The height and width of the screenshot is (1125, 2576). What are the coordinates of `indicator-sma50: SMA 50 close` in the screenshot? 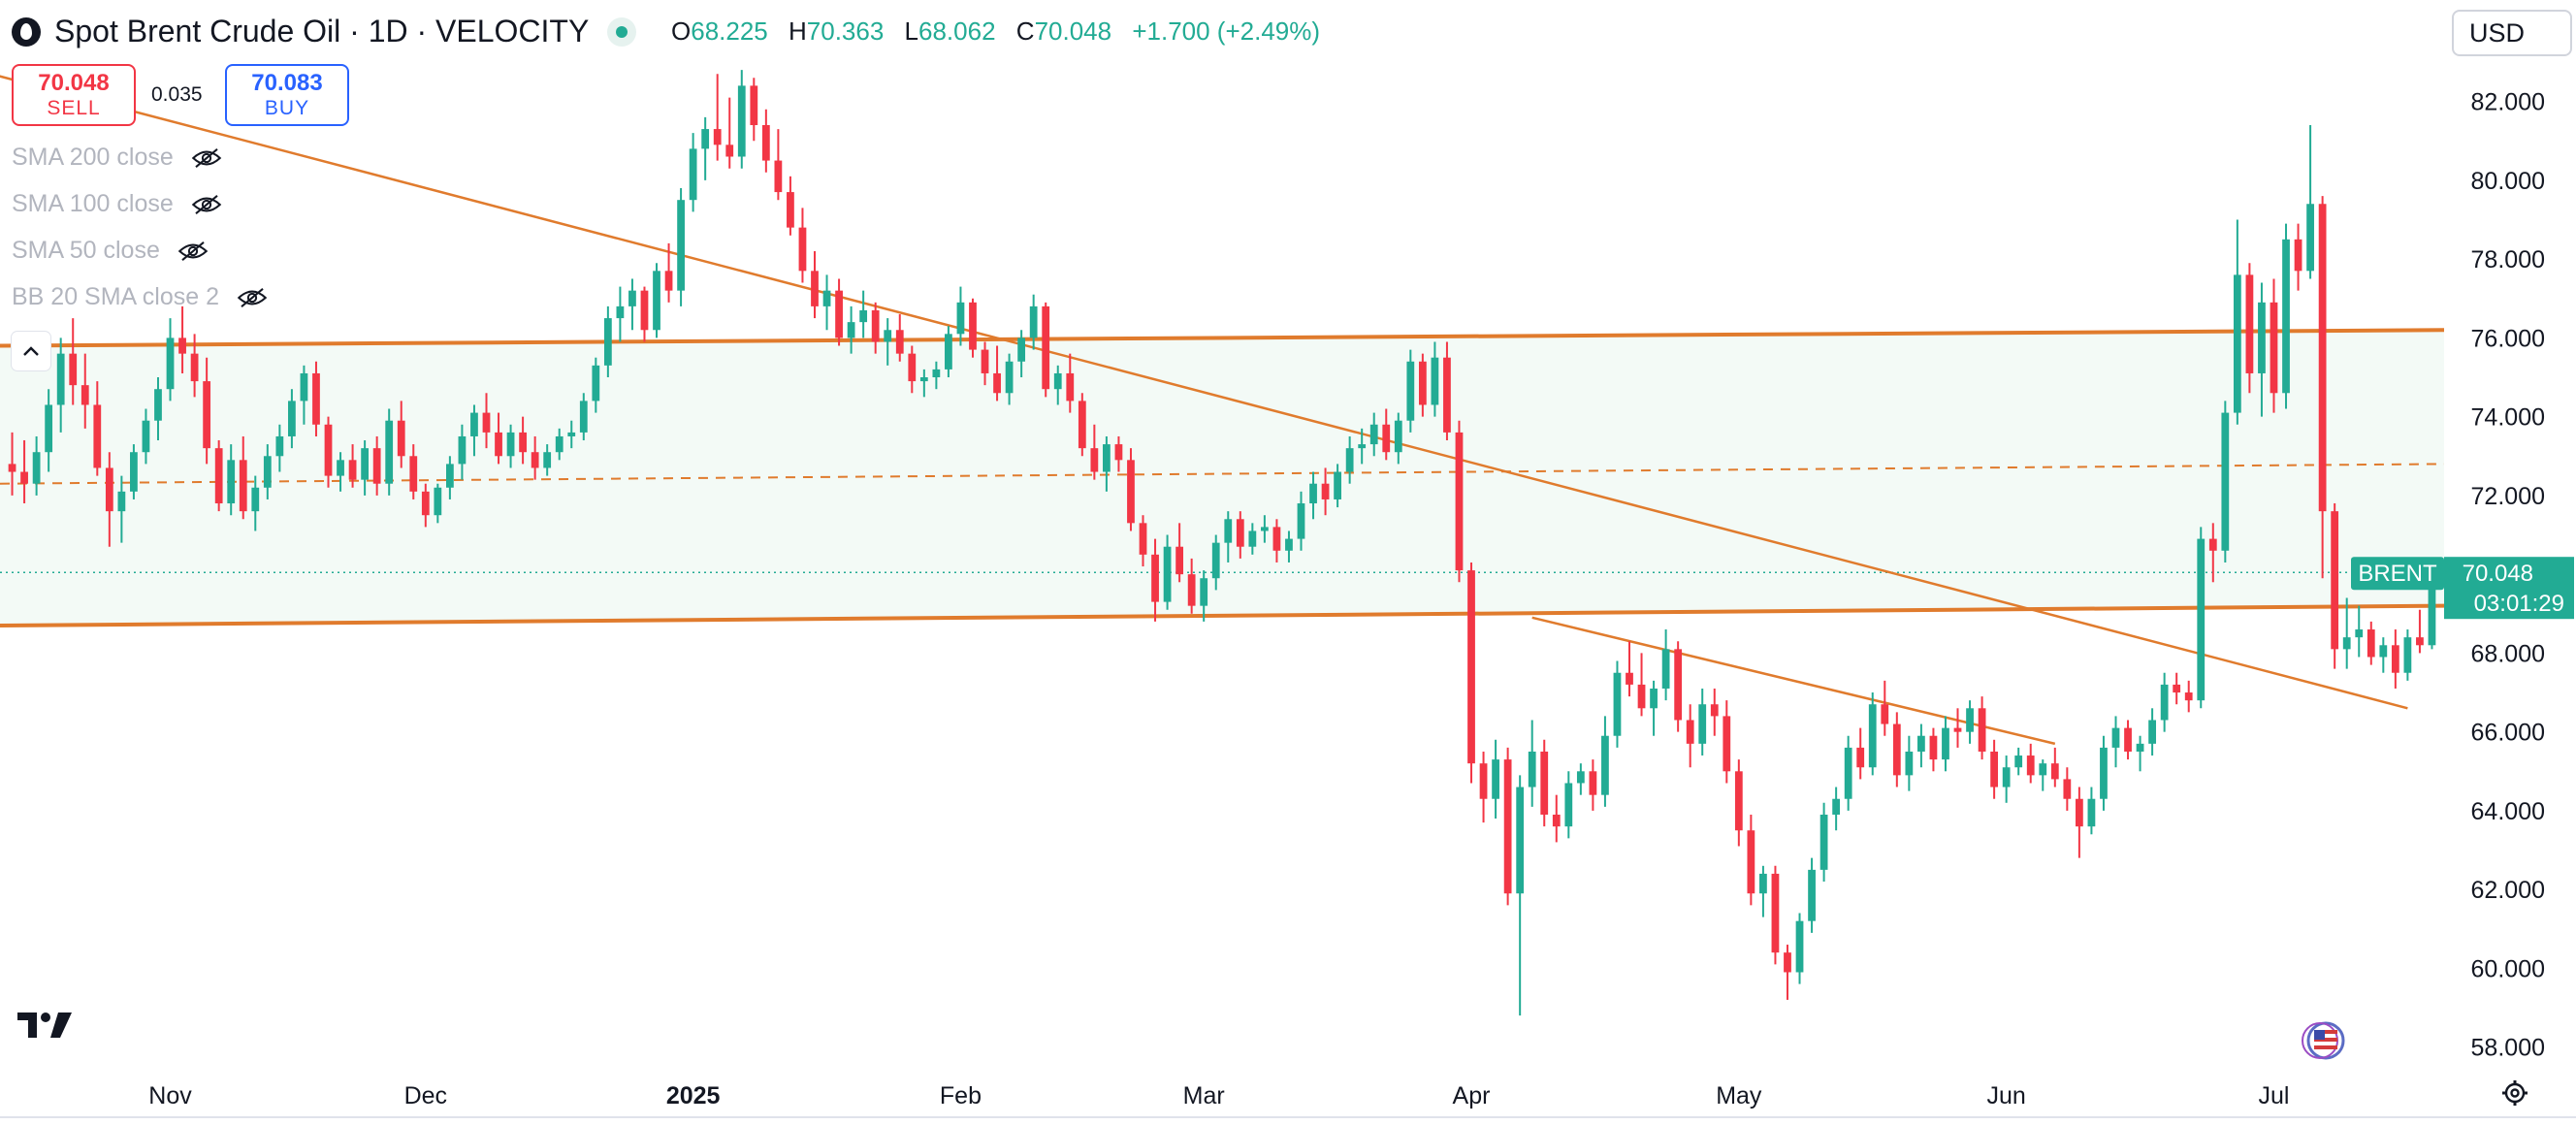 It's located at (110, 251).